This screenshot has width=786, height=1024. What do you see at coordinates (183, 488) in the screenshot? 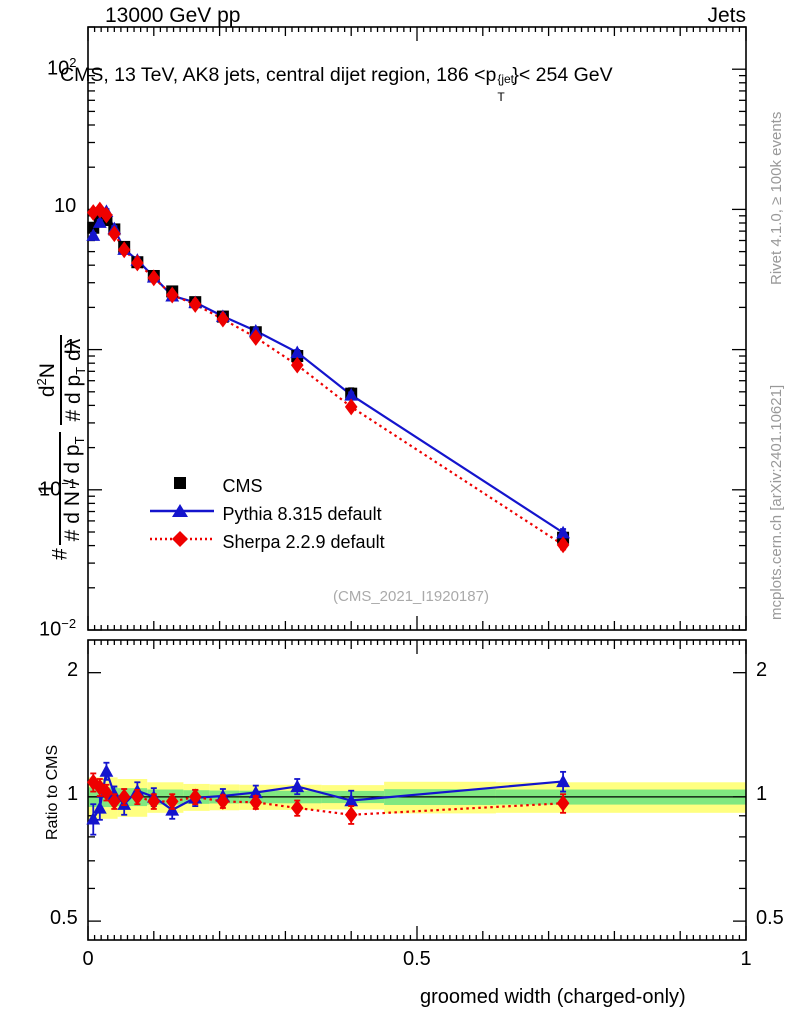
I see `legend-marker-cms` at bounding box center [183, 488].